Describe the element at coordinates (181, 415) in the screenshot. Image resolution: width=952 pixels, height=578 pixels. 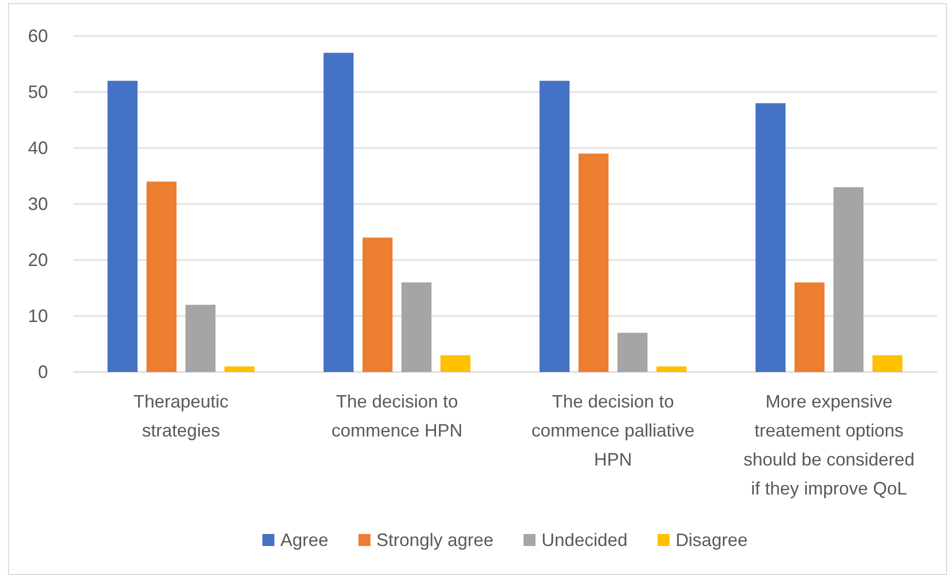
I see `x-tick-label: Therapeutic strategies` at that location.